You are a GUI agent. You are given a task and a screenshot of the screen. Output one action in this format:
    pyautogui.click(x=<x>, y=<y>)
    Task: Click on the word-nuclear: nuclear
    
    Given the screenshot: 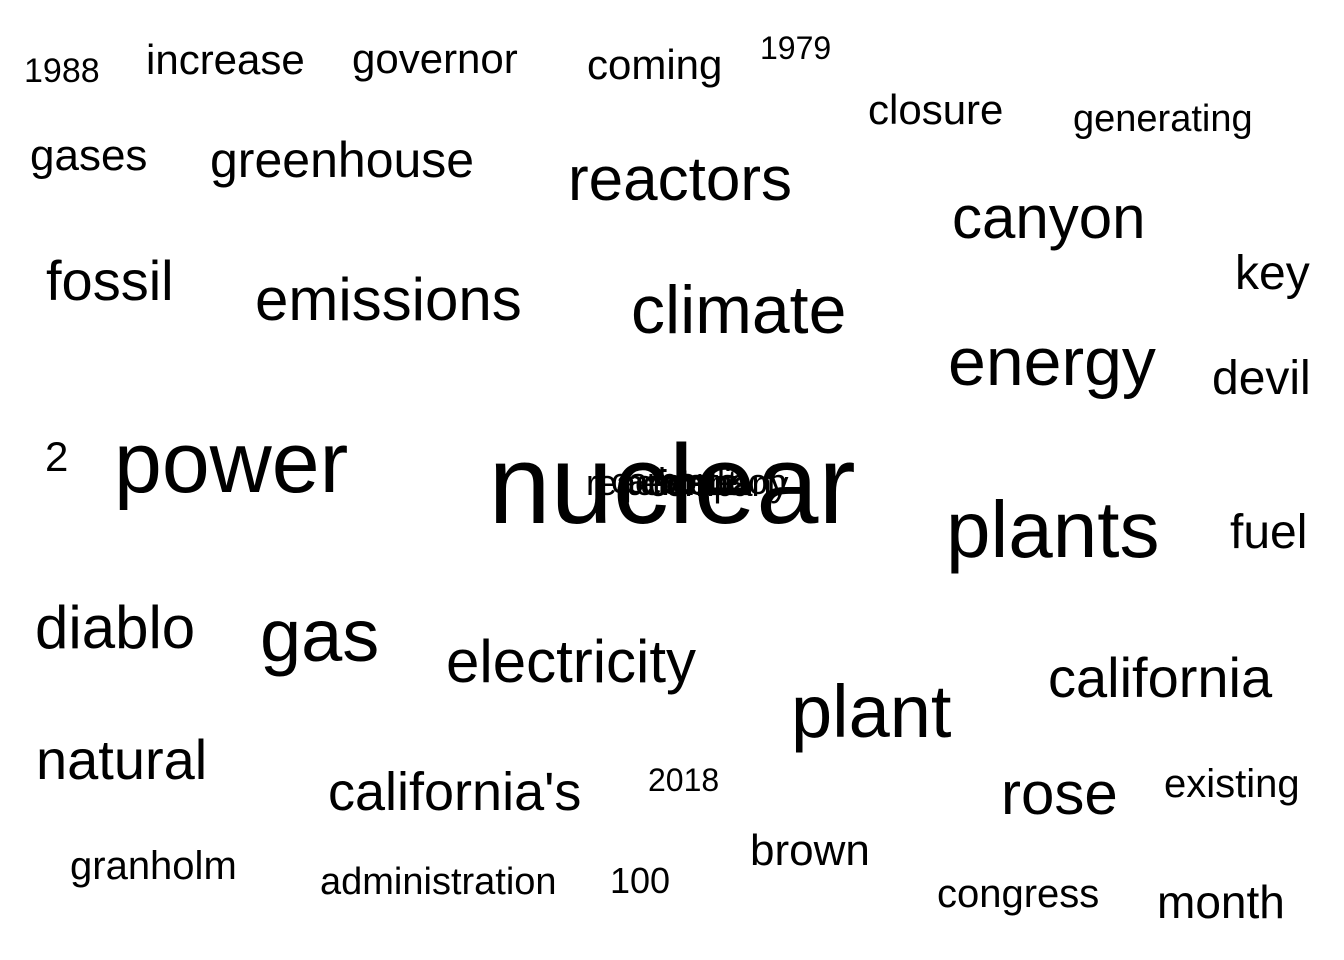 What is the action you would take?
    pyautogui.click(x=672, y=484)
    